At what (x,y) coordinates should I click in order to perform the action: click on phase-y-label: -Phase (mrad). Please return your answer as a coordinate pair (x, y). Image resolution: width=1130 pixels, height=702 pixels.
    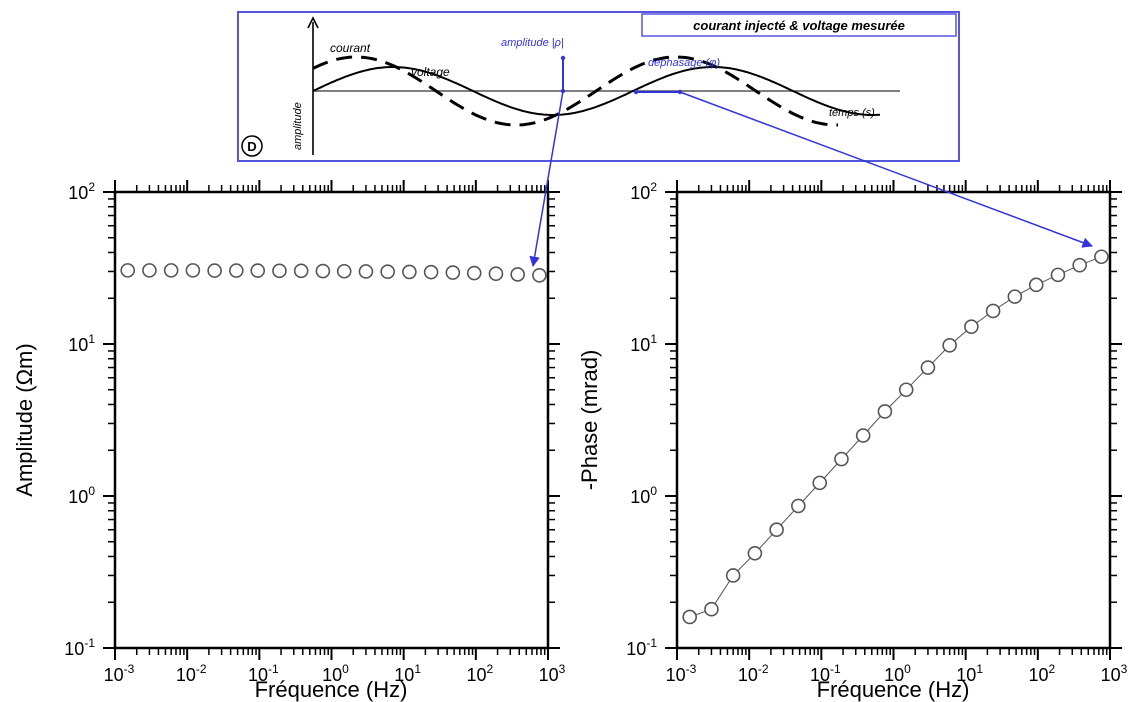
    Looking at the image, I should click on (589, 420).